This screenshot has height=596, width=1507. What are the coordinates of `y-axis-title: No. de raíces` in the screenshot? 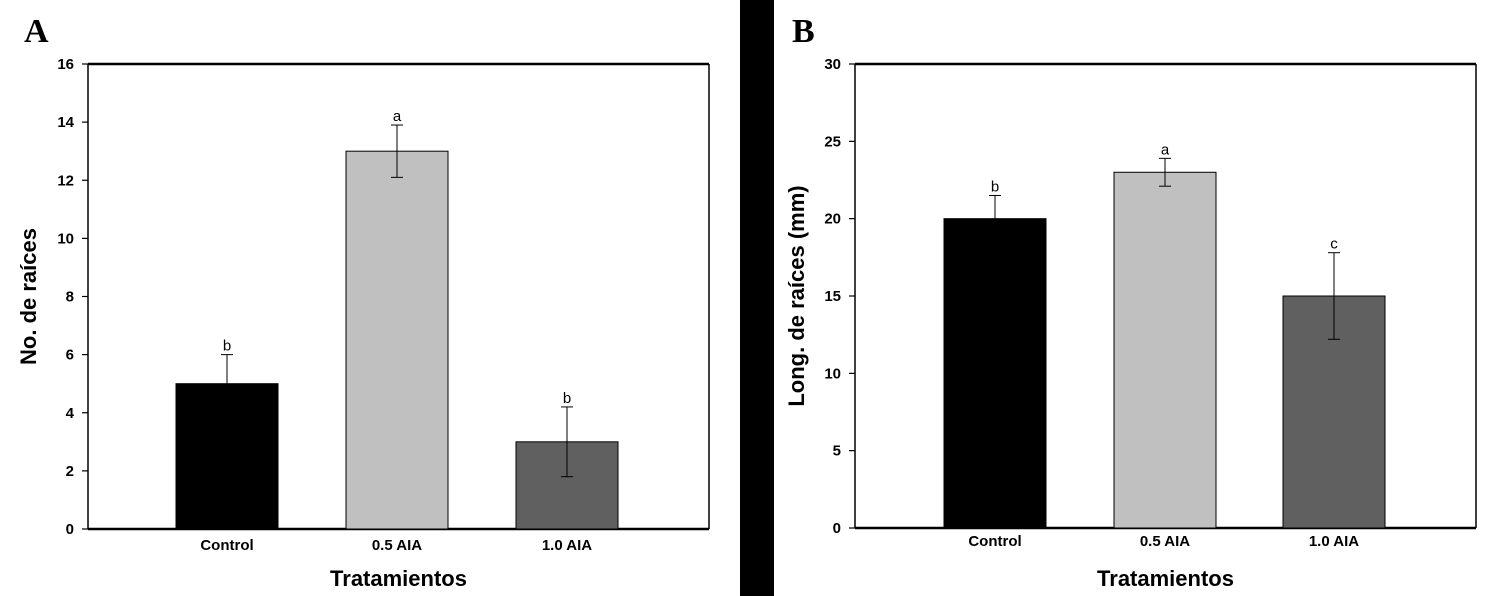 It's located at (28, 296).